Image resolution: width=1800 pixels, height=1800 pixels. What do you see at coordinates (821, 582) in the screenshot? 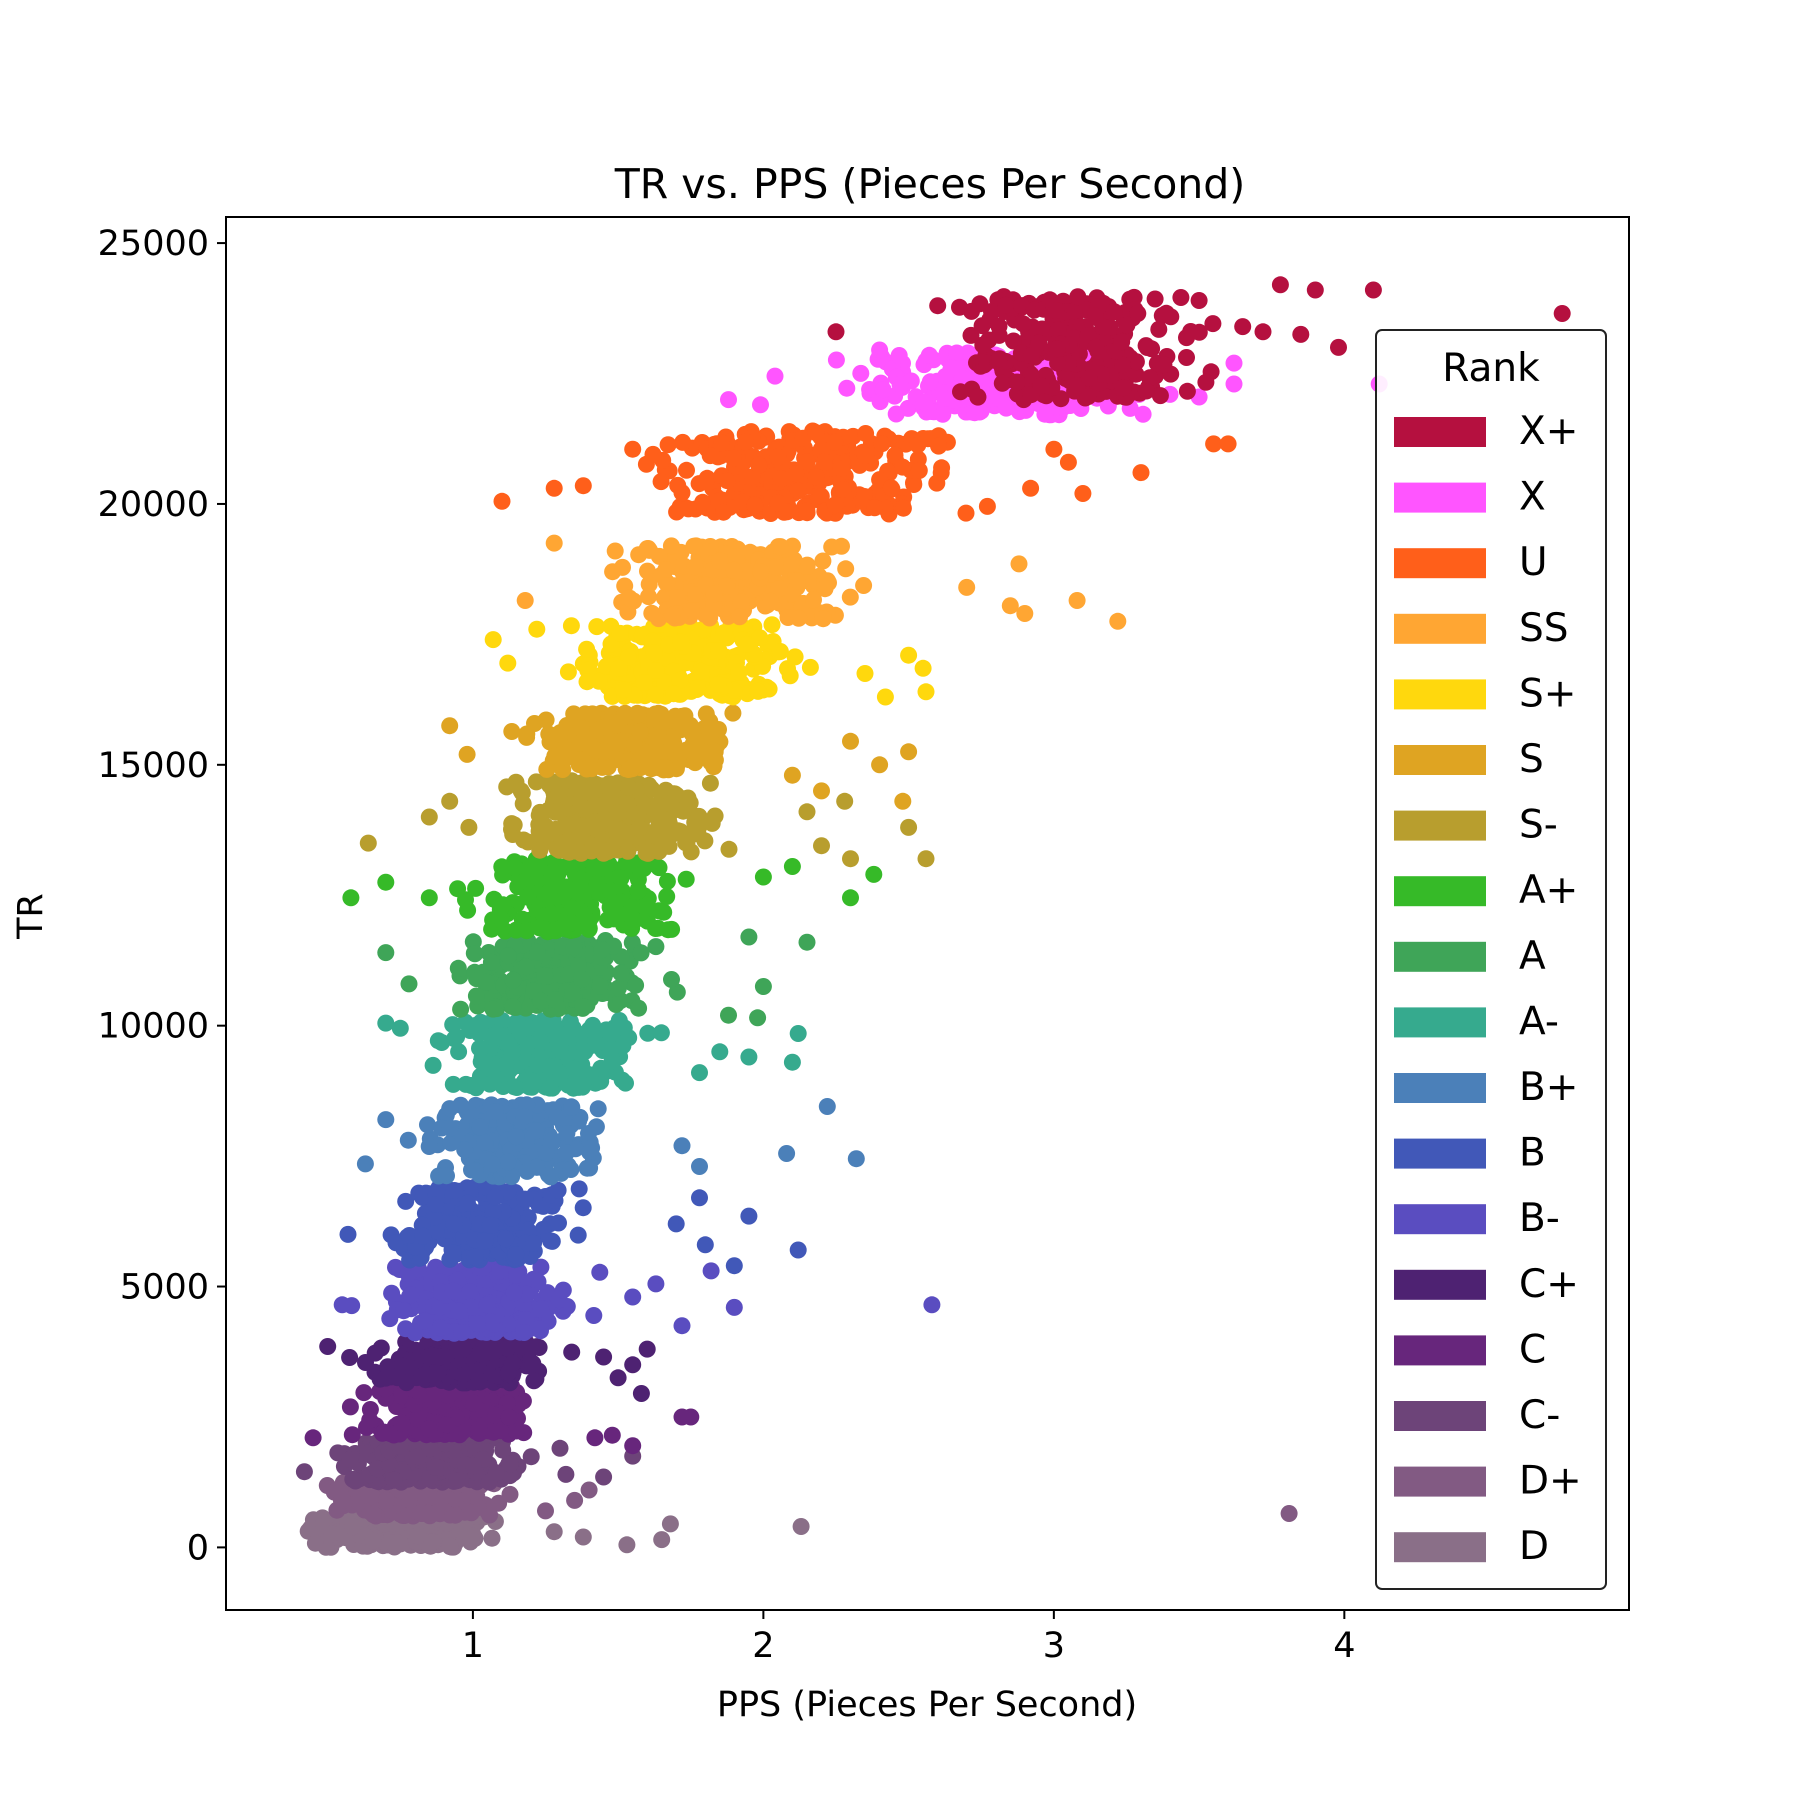
I see `series-ss` at bounding box center [821, 582].